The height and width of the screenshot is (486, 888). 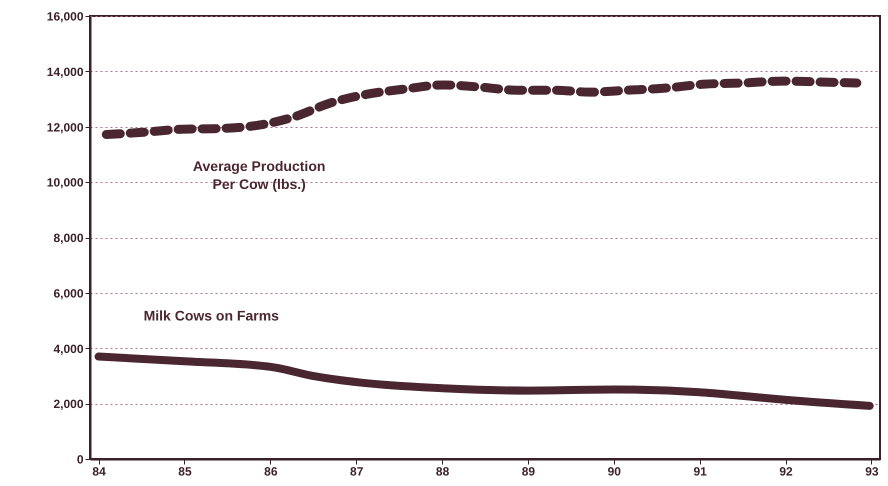 I want to click on text: Average Production Per Cow (lbs.), so click(x=259, y=175).